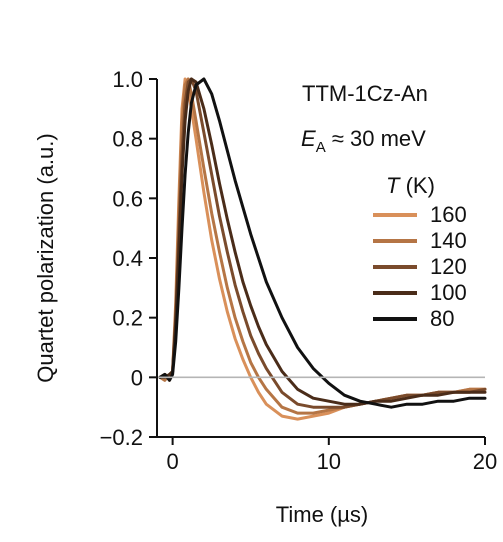  Describe the element at coordinates (376, 138) in the screenshot. I see `annotation-ea-rest: ≈ 30 meV` at that location.